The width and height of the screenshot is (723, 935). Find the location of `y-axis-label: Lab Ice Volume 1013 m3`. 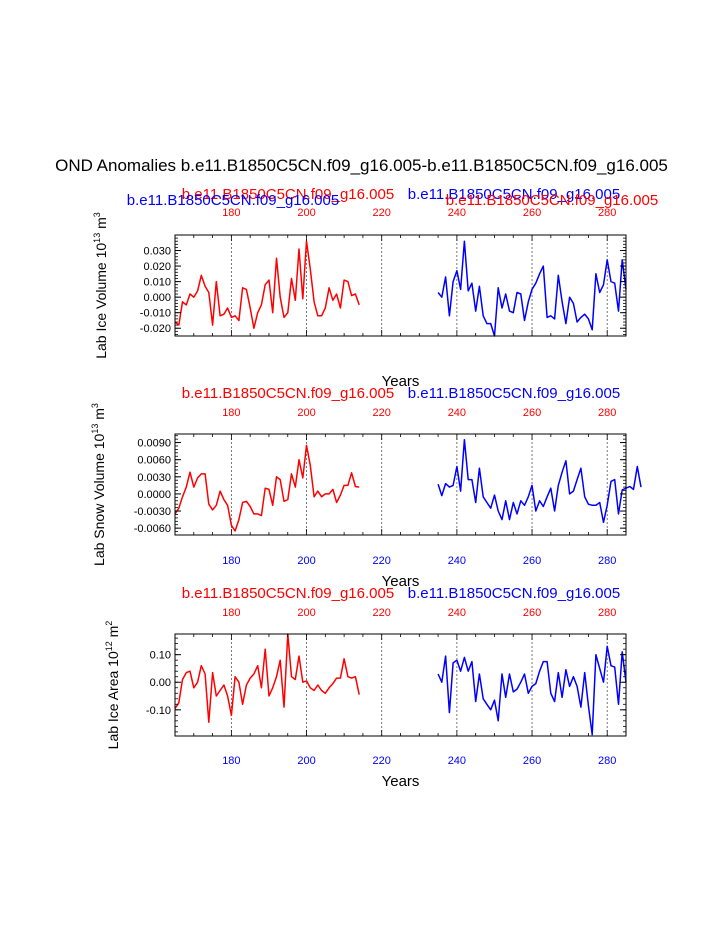

y-axis-label: Lab Ice Volume 1013 m3 is located at coordinates (100, 285).